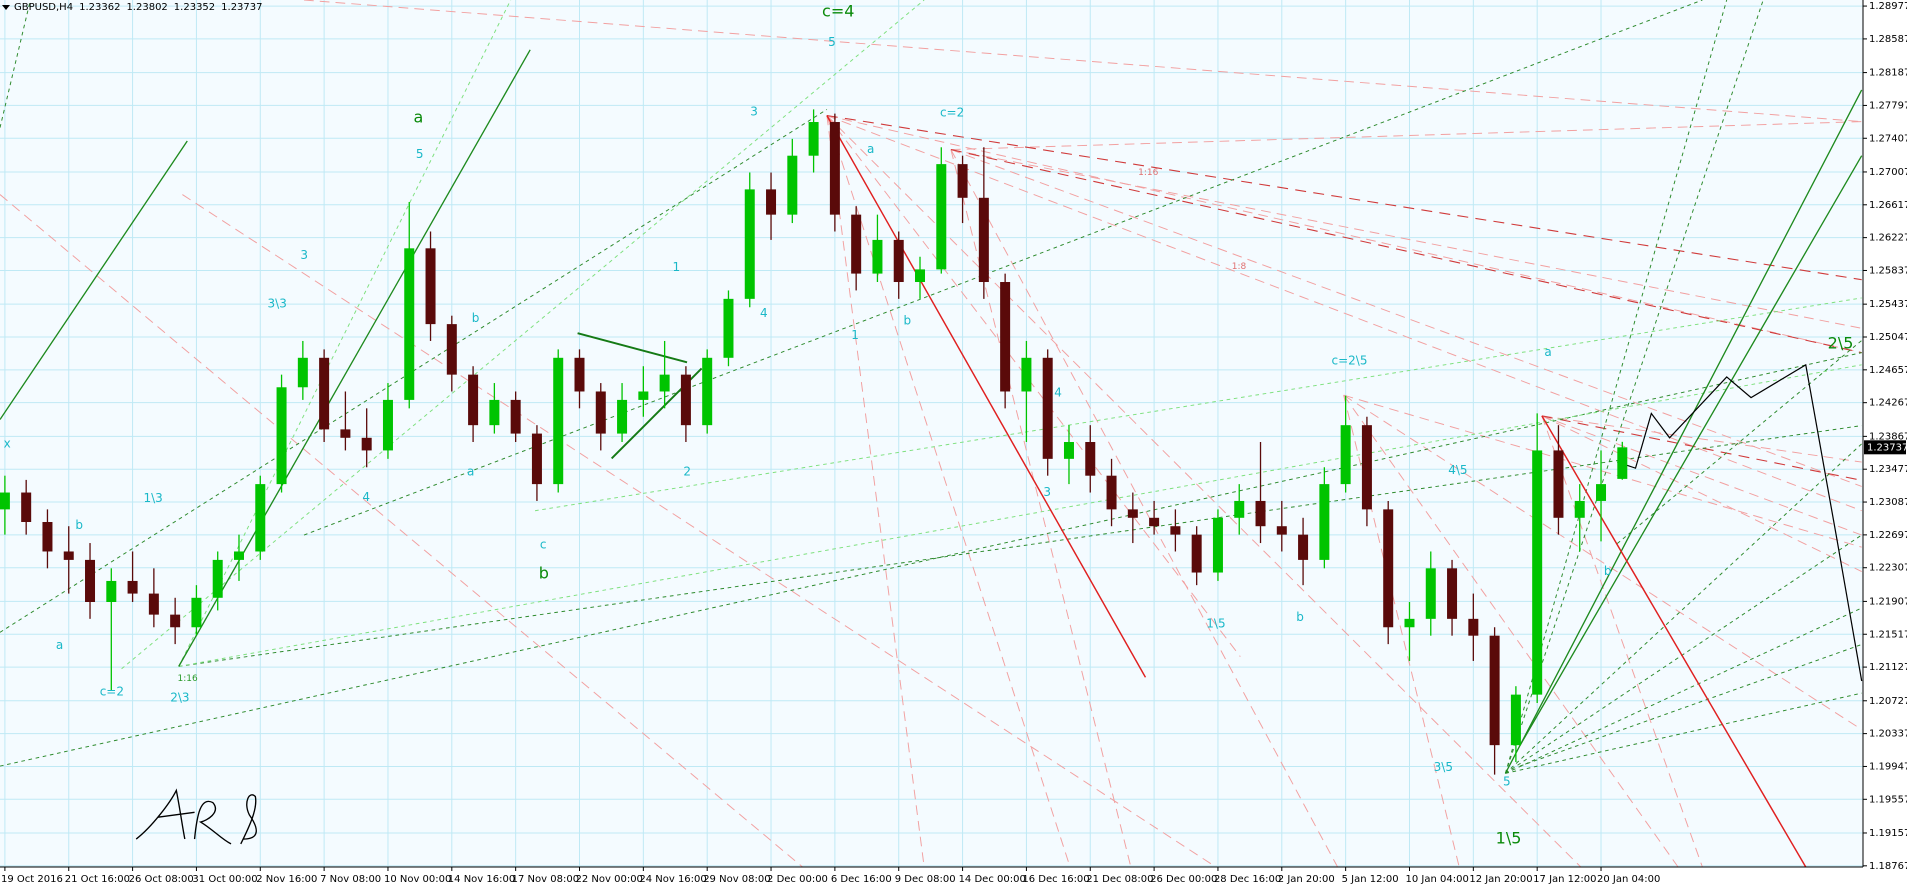  Describe the element at coordinates (736, 879) in the screenshot. I see `x-tick-label: 29 Nov 08:00` at that location.